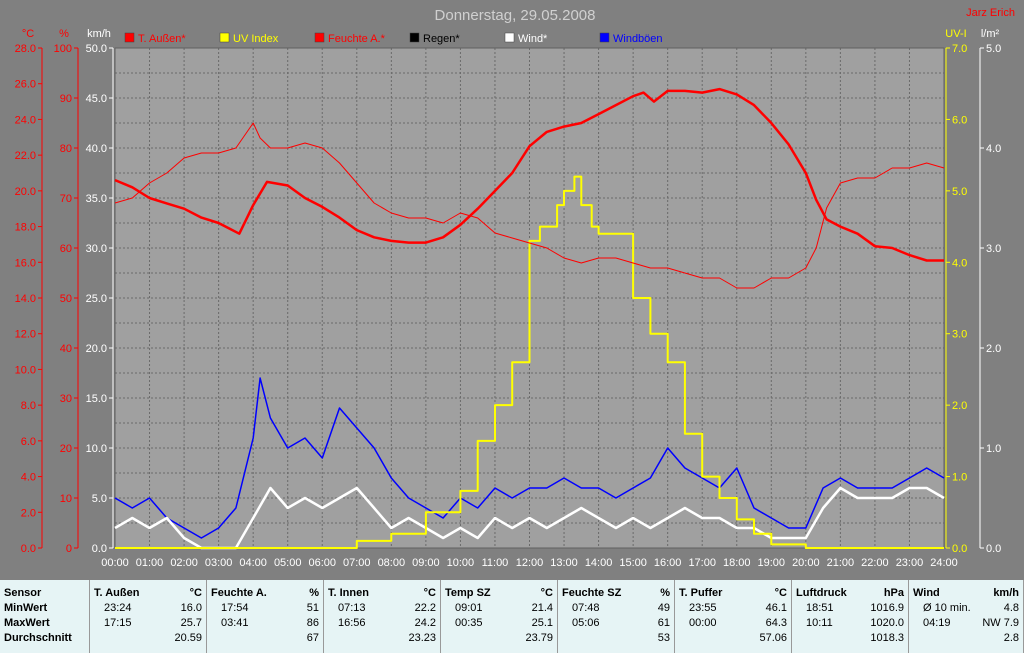 The height and width of the screenshot is (653, 1024). I want to click on wind-tick-label: 50.0, so click(96, 49).